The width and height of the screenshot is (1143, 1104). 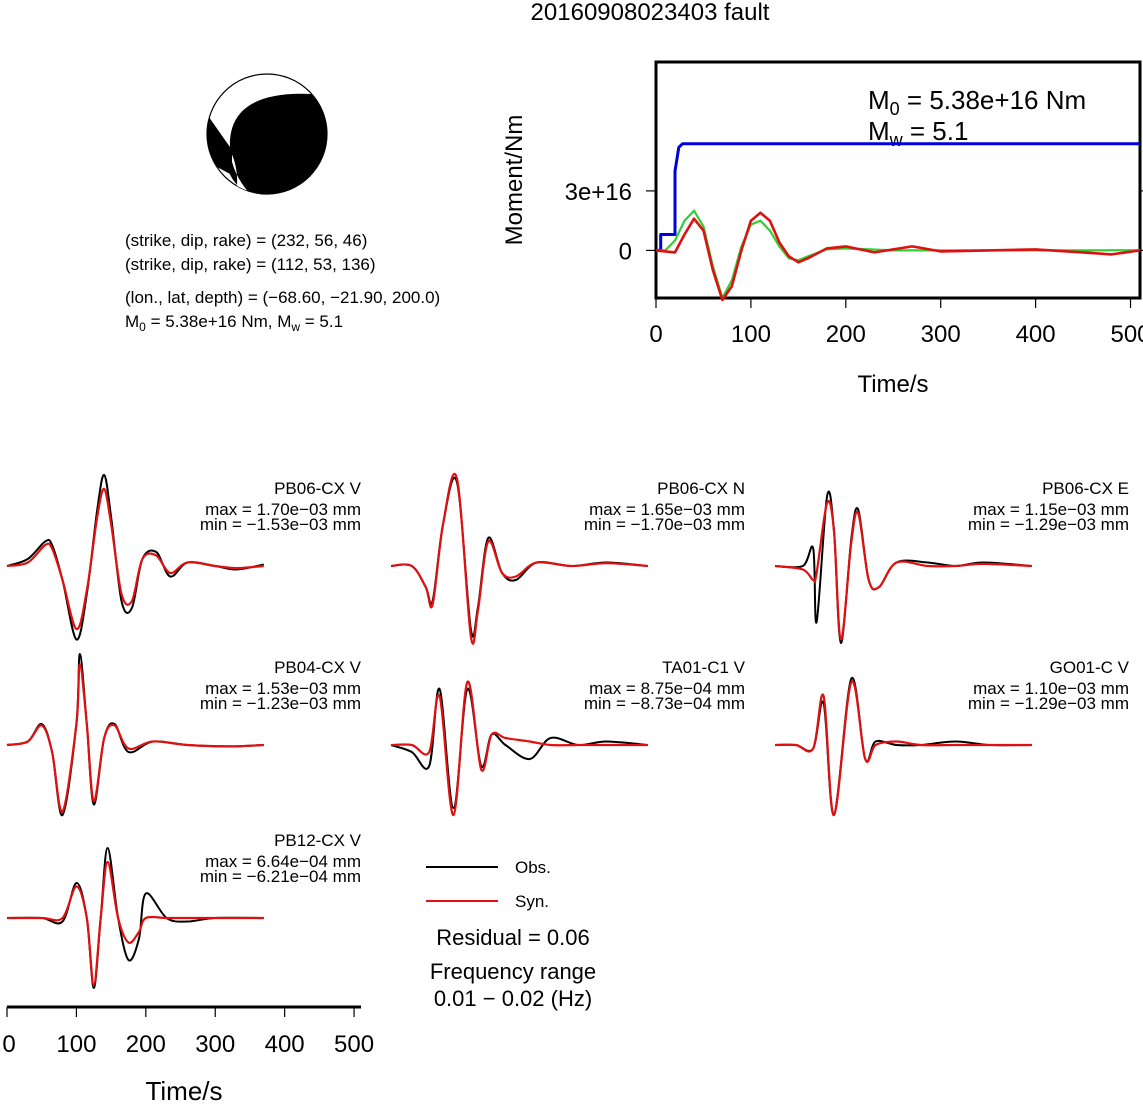 What do you see at coordinates (1085, 488) in the screenshot?
I see `station-name: PB06-CX E` at bounding box center [1085, 488].